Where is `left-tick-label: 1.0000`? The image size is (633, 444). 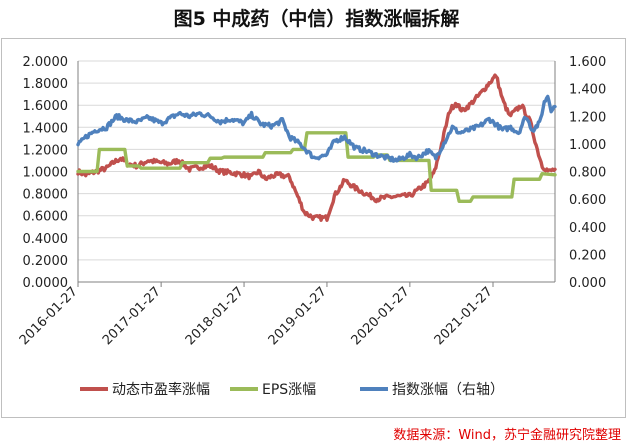 left-tick-label: 1.0000 is located at coordinates (46, 173).